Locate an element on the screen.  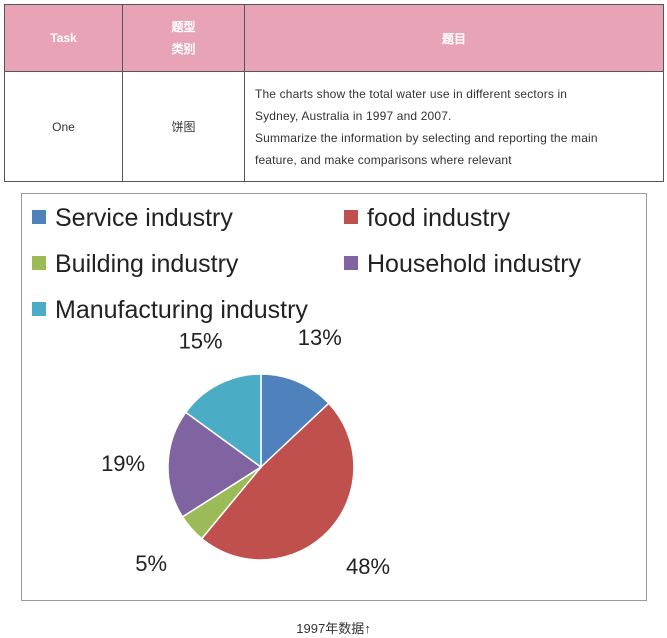
data-label: 13% is located at coordinates (320, 337).